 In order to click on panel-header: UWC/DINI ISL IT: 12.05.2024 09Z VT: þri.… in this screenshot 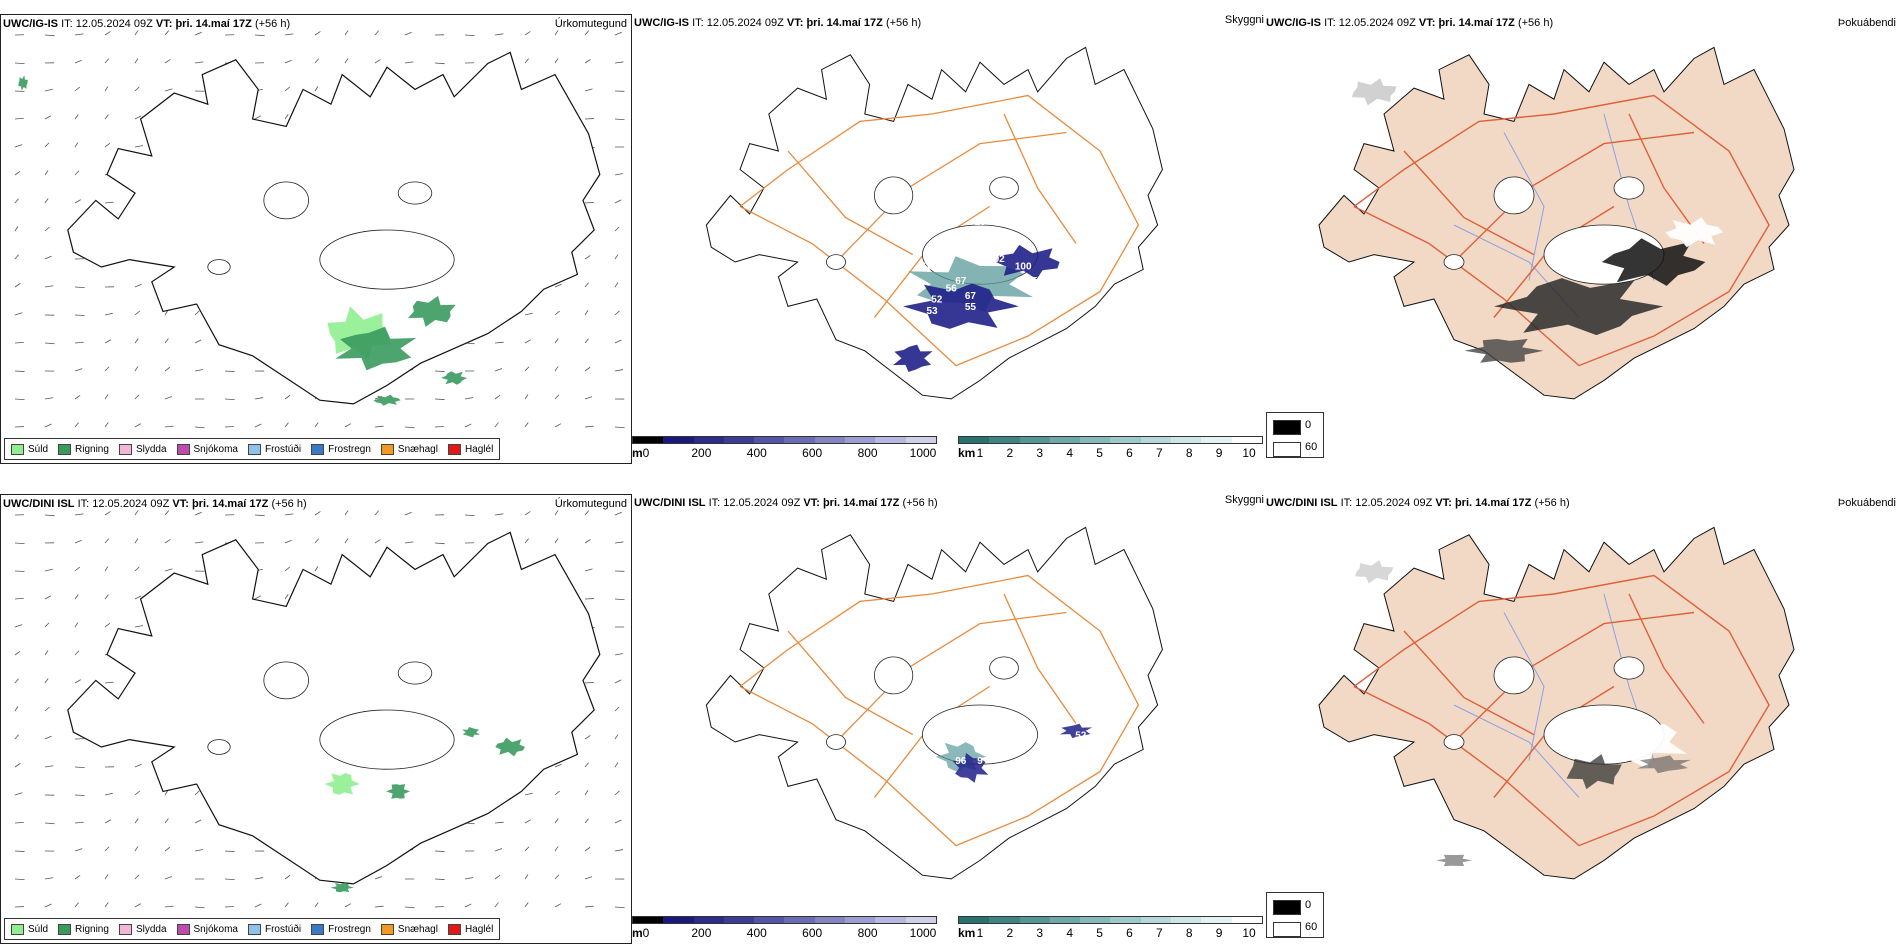, I will do `click(786, 503)`.